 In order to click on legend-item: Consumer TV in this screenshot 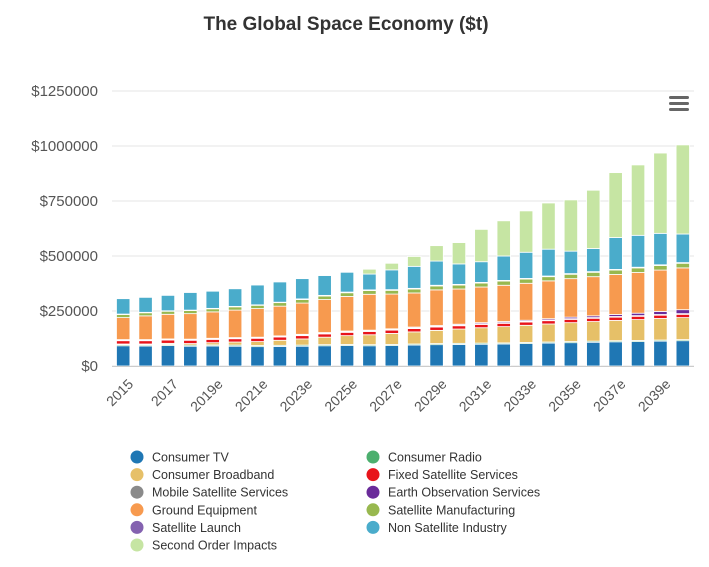, I will do `click(180, 457)`.